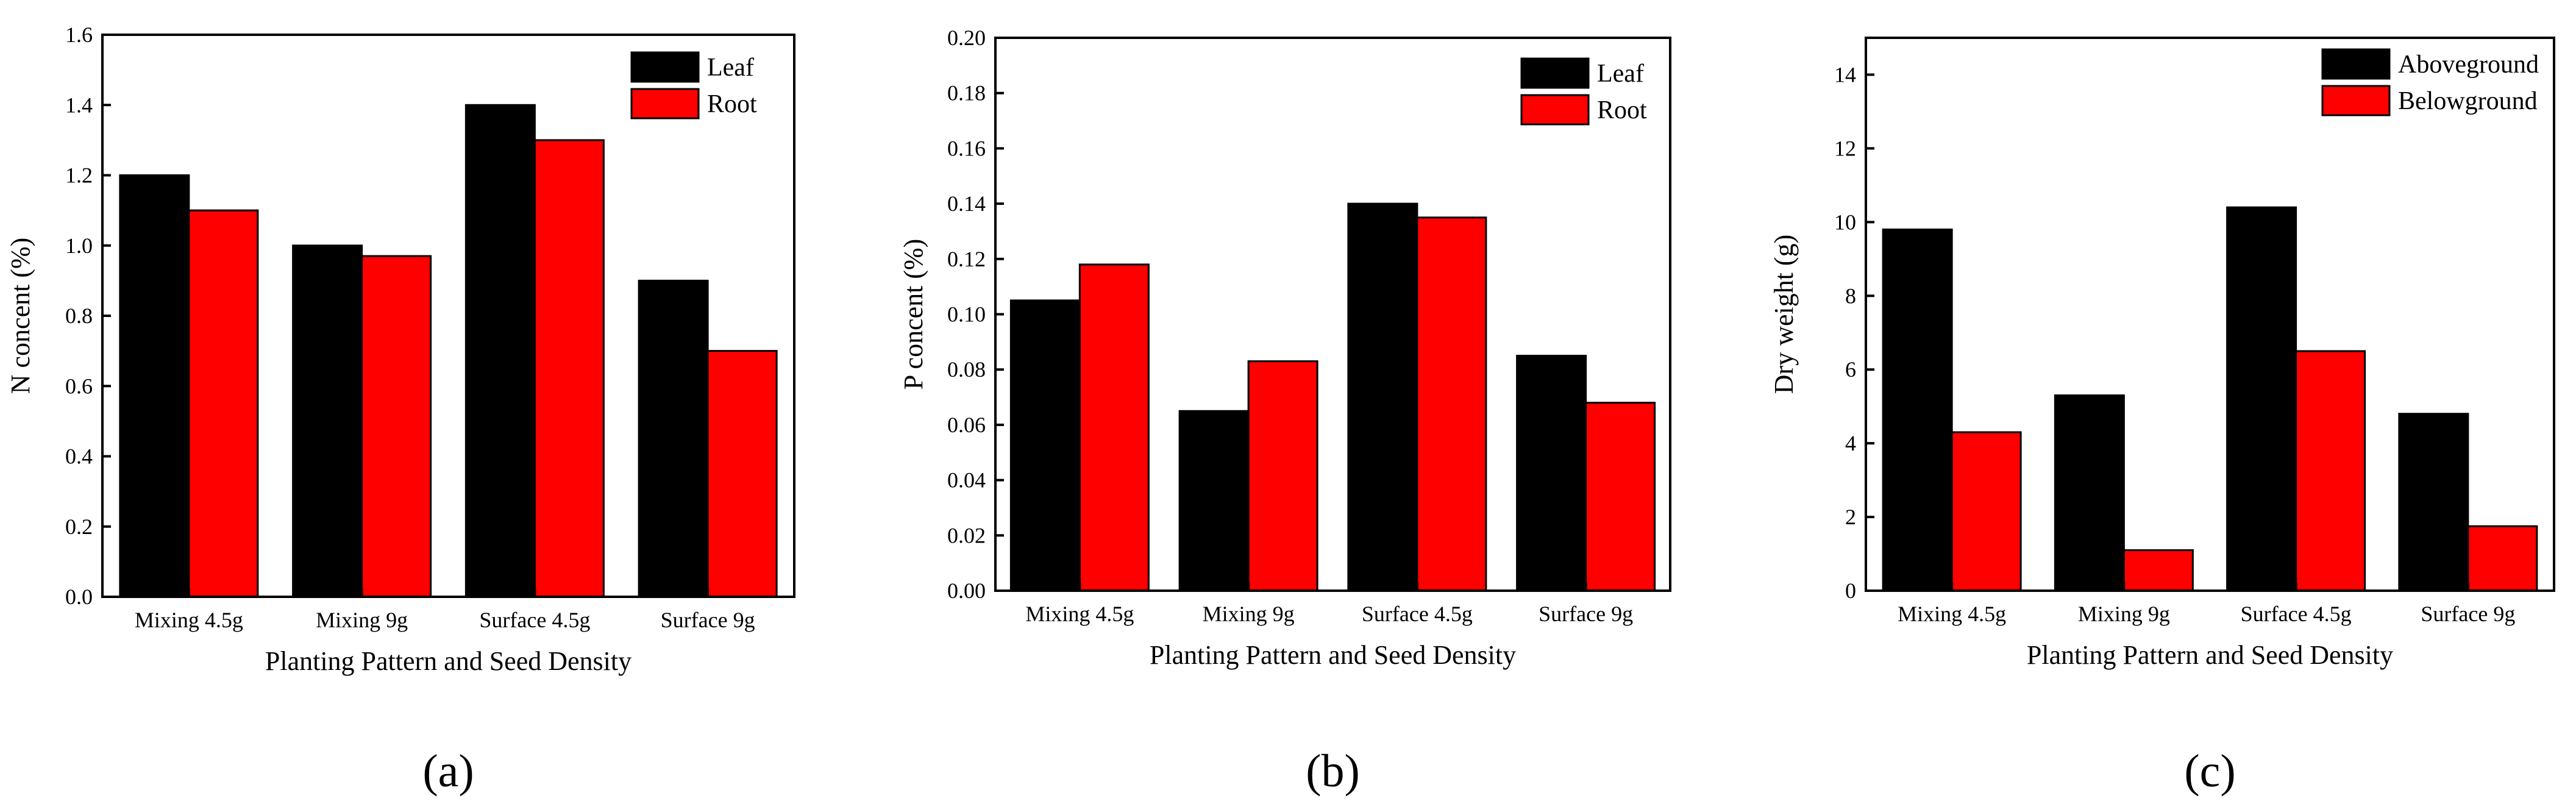  Describe the element at coordinates (1333, 772) in the screenshot. I see `panel-caption: (b)` at that location.